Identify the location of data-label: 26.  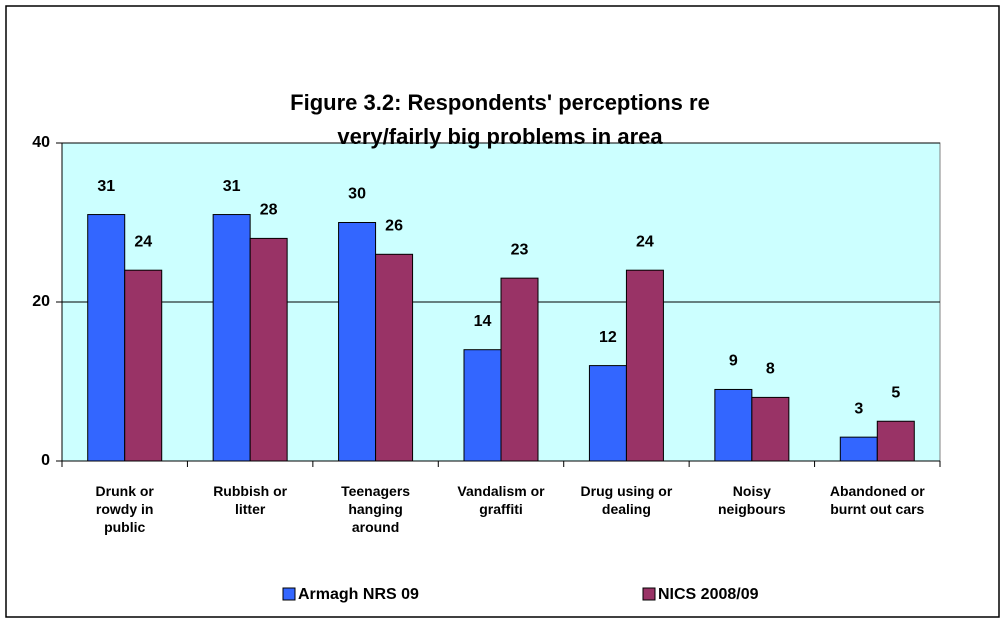
(394, 226).